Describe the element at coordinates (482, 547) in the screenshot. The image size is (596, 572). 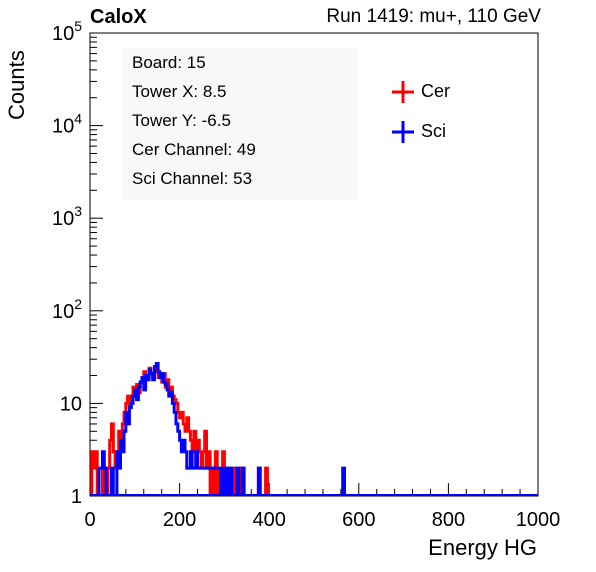
I see `x-axis-label: Energy HG` at that location.